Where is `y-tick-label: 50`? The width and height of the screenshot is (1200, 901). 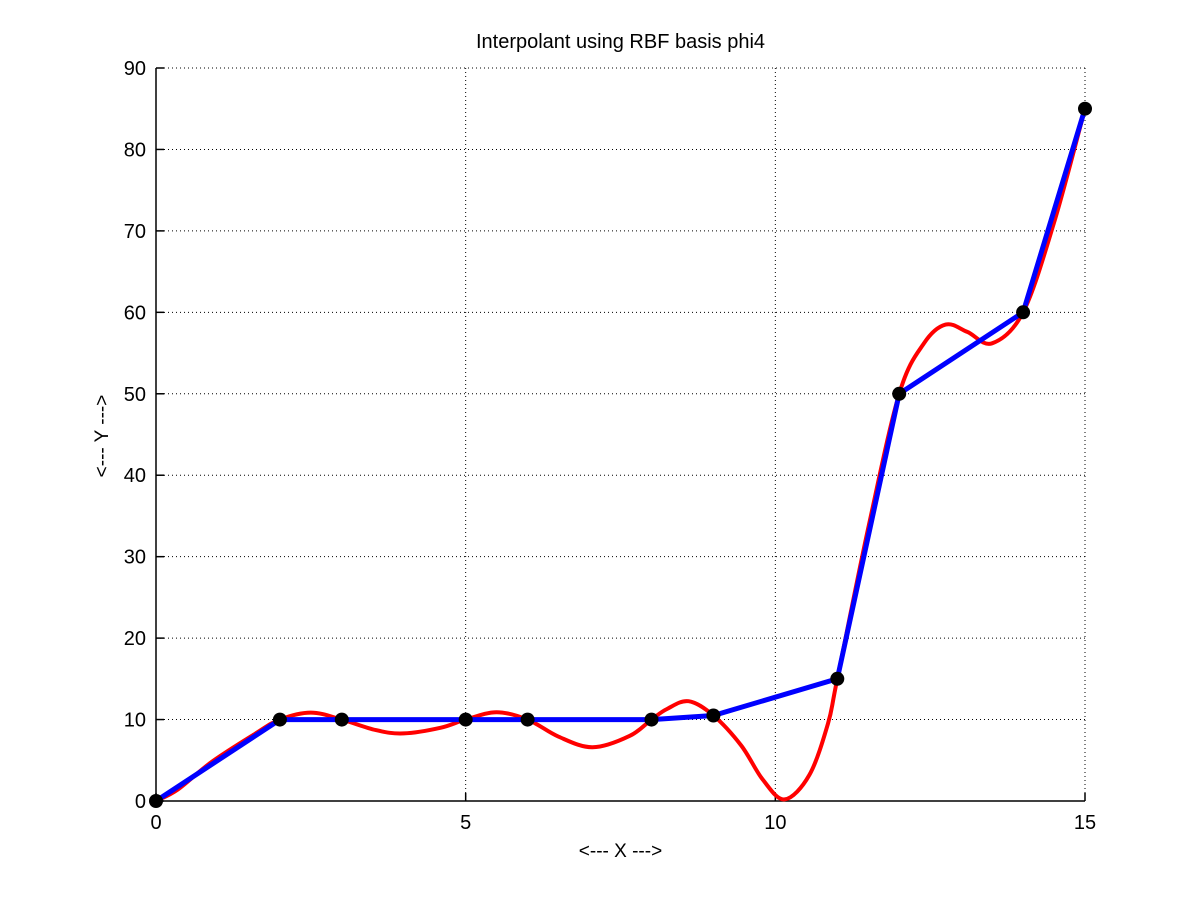
y-tick-label: 50 is located at coordinates (135, 395).